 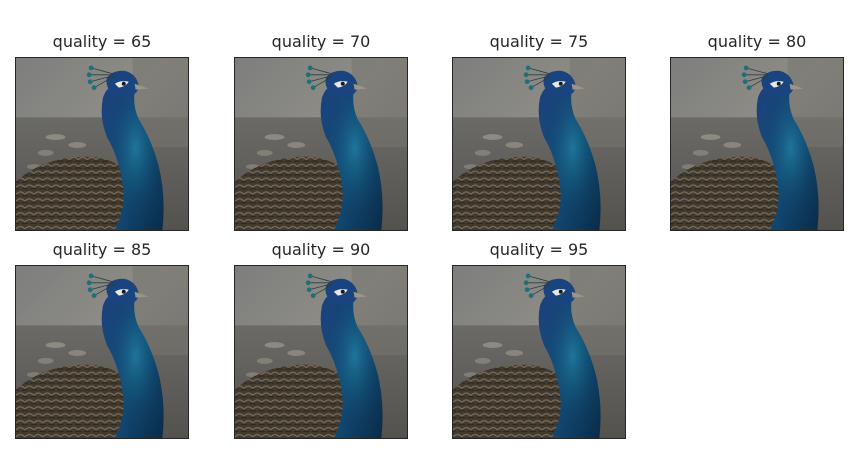 I want to click on panel-title: quality = 95, so click(x=539, y=249).